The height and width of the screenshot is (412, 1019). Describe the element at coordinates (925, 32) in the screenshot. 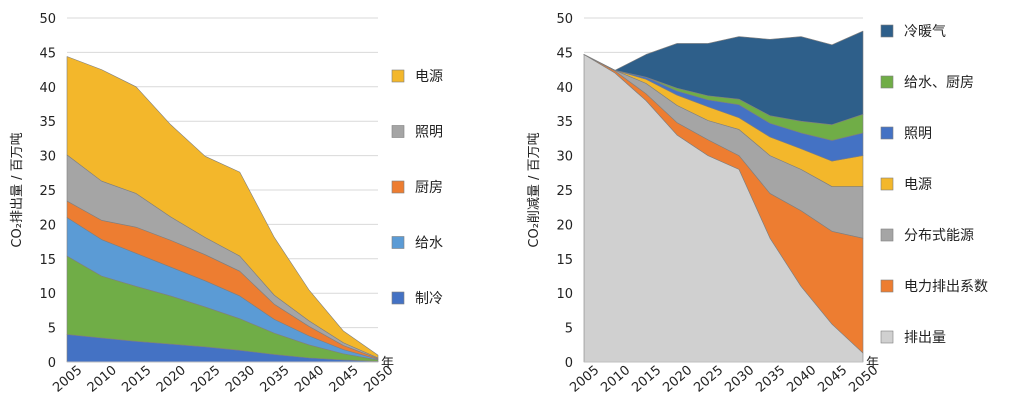

I see `legend-label: 冷暖气` at that location.